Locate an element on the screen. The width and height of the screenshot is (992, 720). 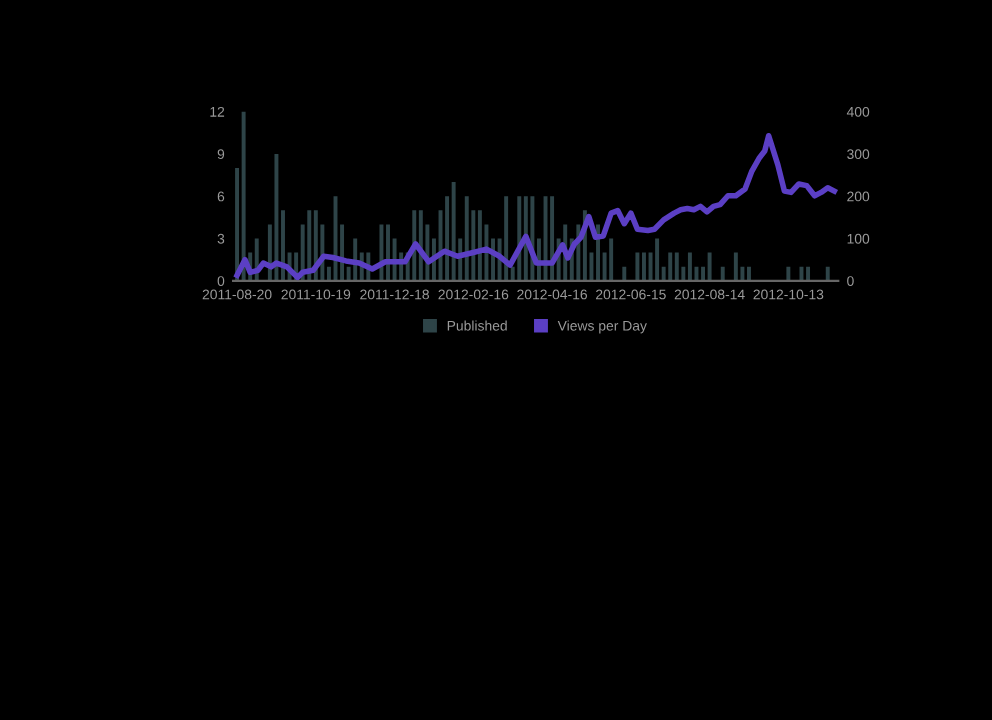
line-series is located at coordinates (536, 206).